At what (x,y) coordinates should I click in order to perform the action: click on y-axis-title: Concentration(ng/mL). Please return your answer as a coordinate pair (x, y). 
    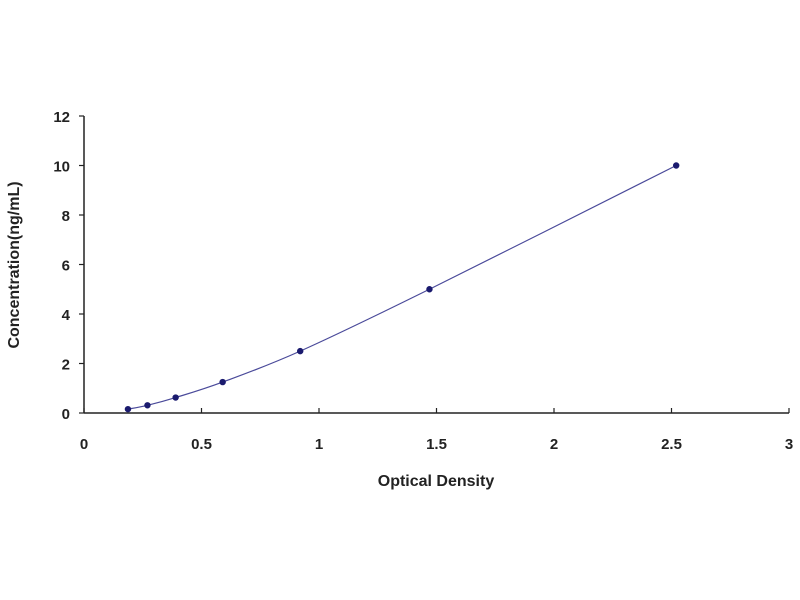
    Looking at the image, I should click on (14, 264).